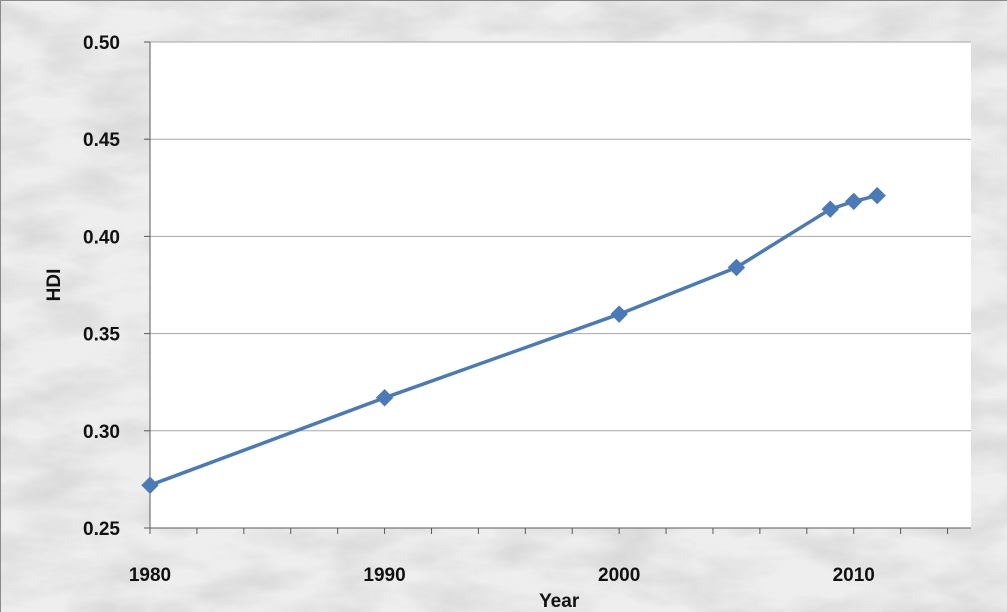 Image resolution: width=1007 pixels, height=612 pixels. Describe the element at coordinates (619, 575) in the screenshot. I see `x-tick-label: 2000` at that location.